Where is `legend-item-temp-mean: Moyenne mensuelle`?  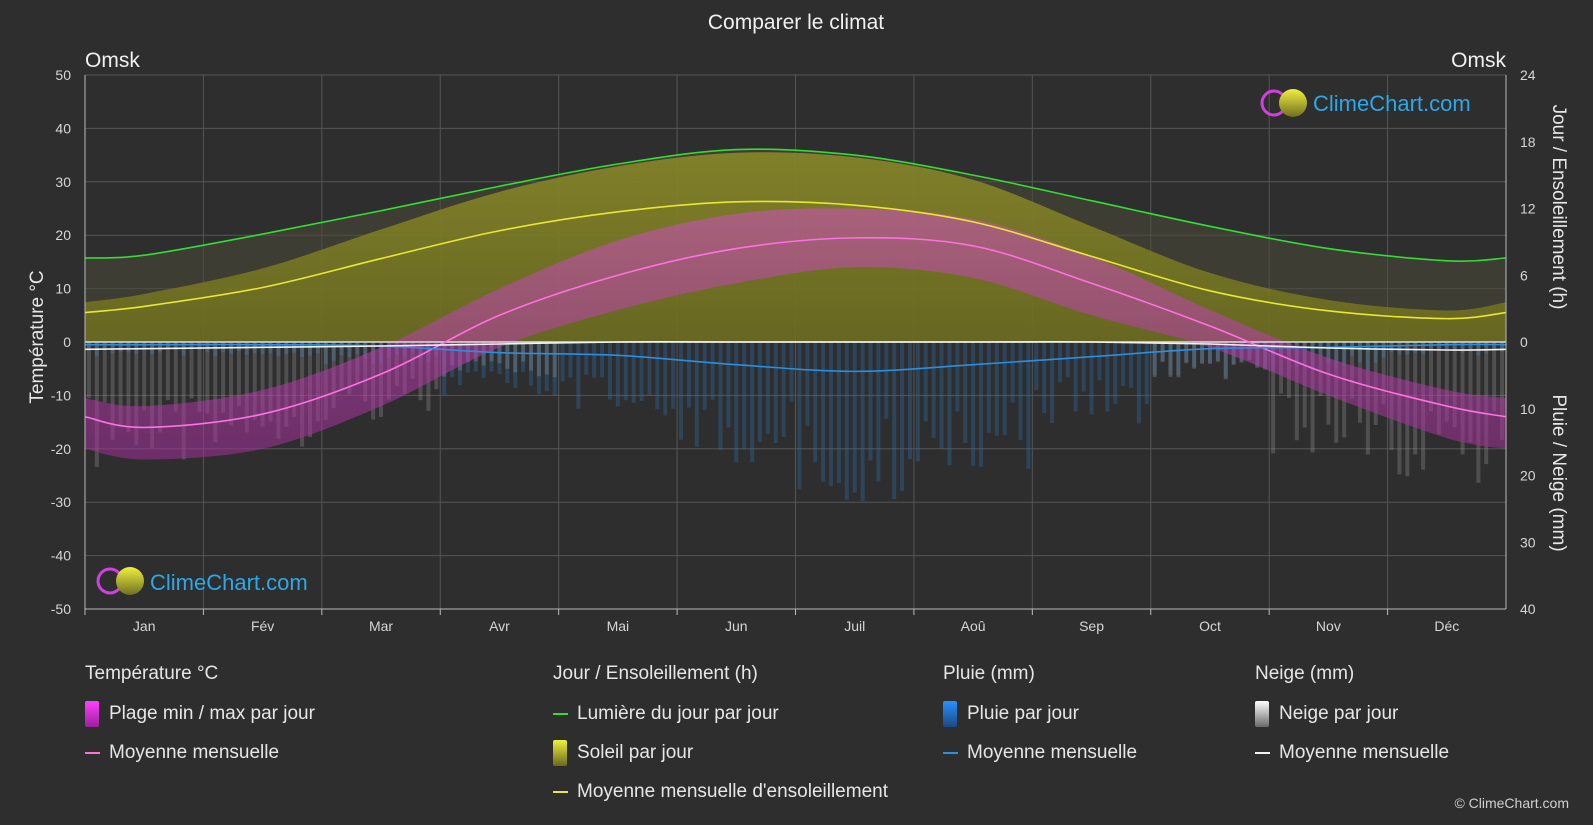
legend-item-temp-mean: Moyenne mensuelle is located at coordinates (200, 752).